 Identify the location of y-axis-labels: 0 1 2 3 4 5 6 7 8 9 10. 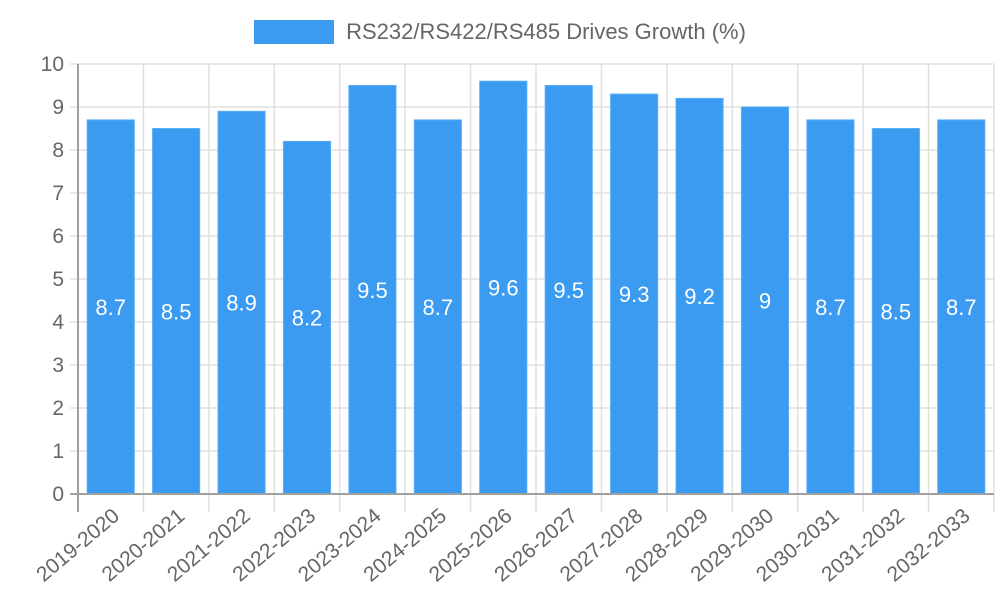
(53, 279).